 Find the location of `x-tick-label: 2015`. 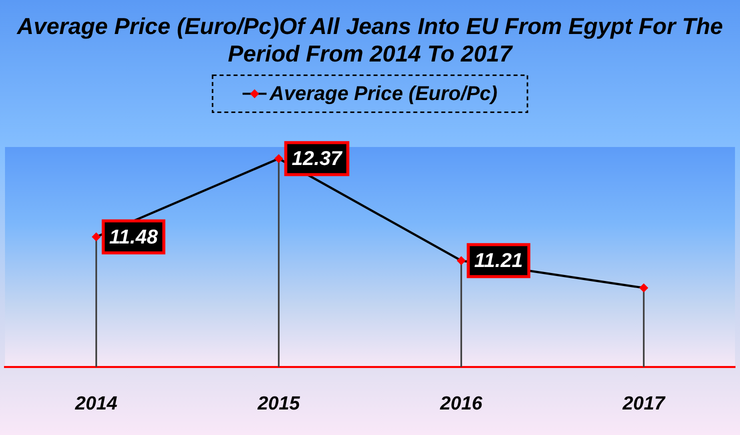

x-tick-label: 2015 is located at coordinates (278, 404).